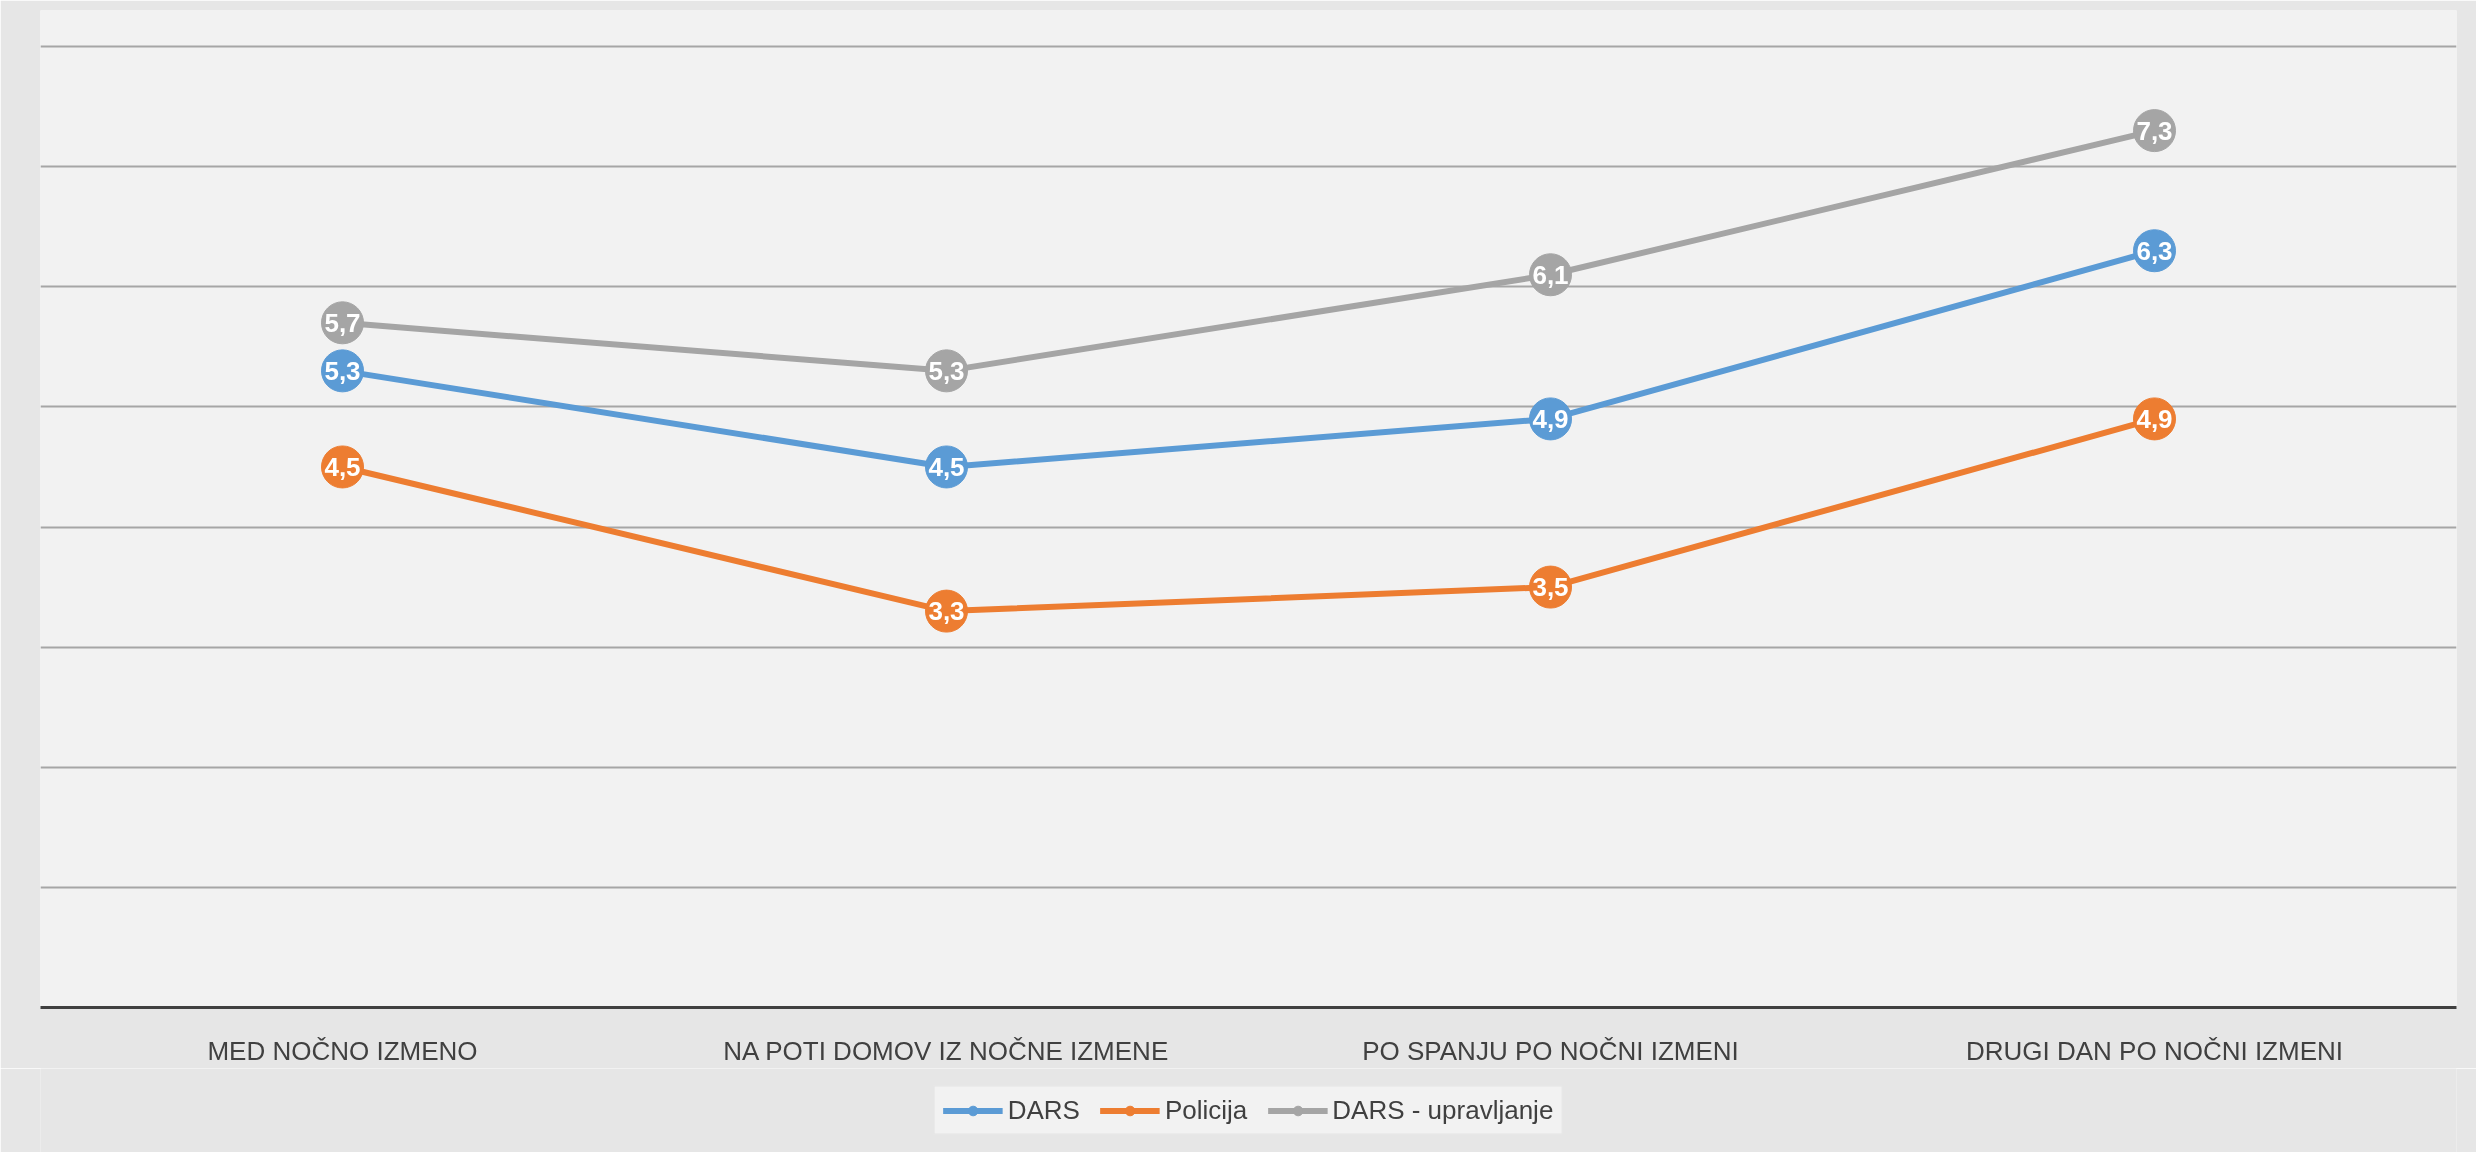 The height and width of the screenshot is (1152, 2476). What do you see at coordinates (1550, 1050) in the screenshot?
I see `x-tick-label: PO SPANJU PO NOČNI IZMENI` at bounding box center [1550, 1050].